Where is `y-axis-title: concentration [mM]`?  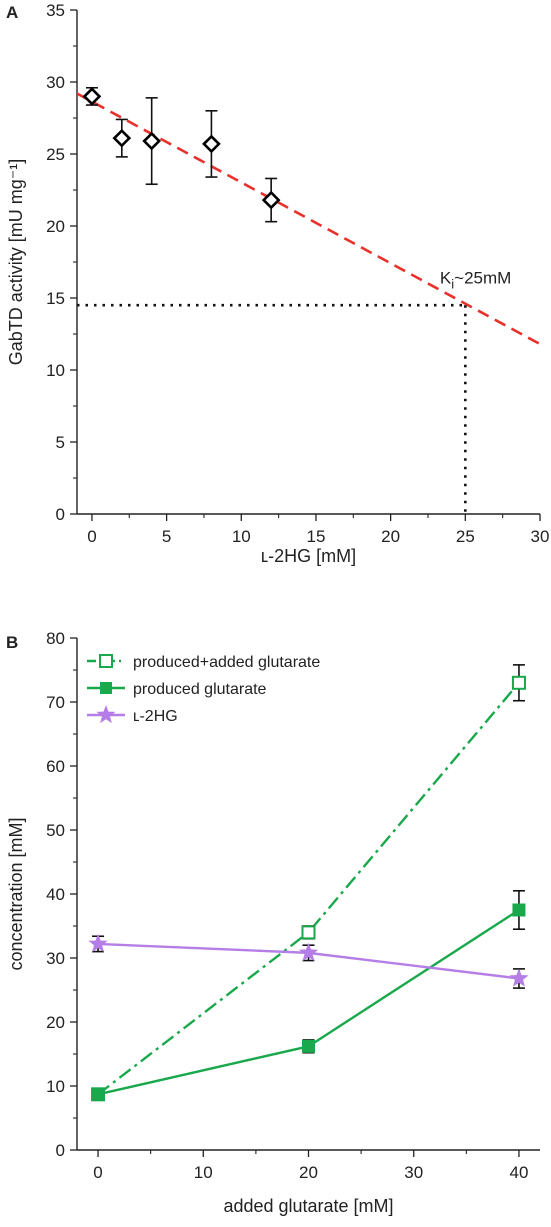 y-axis-title: concentration [mM] is located at coordinates (16, 893).